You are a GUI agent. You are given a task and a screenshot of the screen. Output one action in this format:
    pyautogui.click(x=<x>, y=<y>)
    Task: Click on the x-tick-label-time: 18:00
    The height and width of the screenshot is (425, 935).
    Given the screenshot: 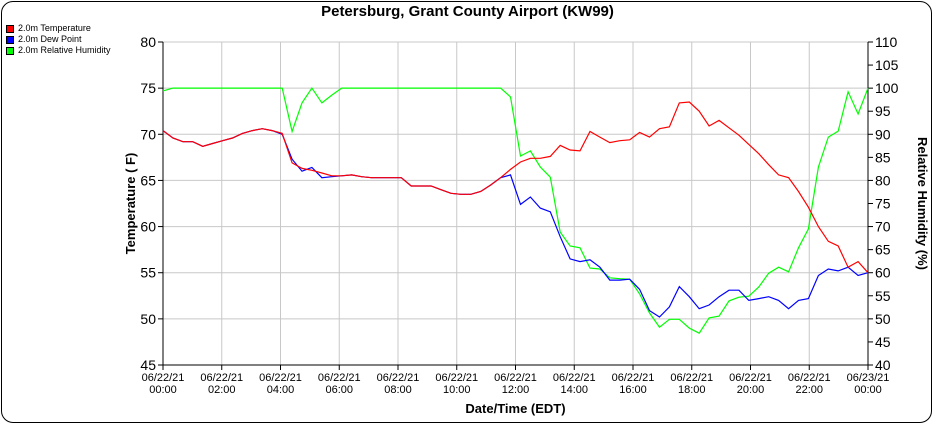 What is the action you would take?
    pyautogui.click(x=692, y=390)
    